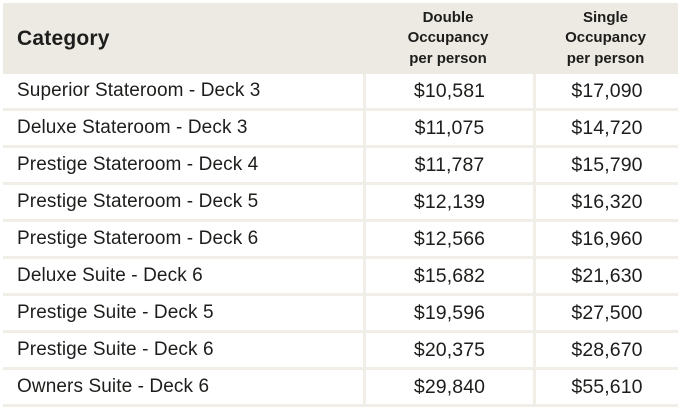 The image size is (681, 410). What do you see at coordinates (448, 387) in the screenshot?
I see `double-occupancy-cell: $29,840` at bounding box center [448, 387].